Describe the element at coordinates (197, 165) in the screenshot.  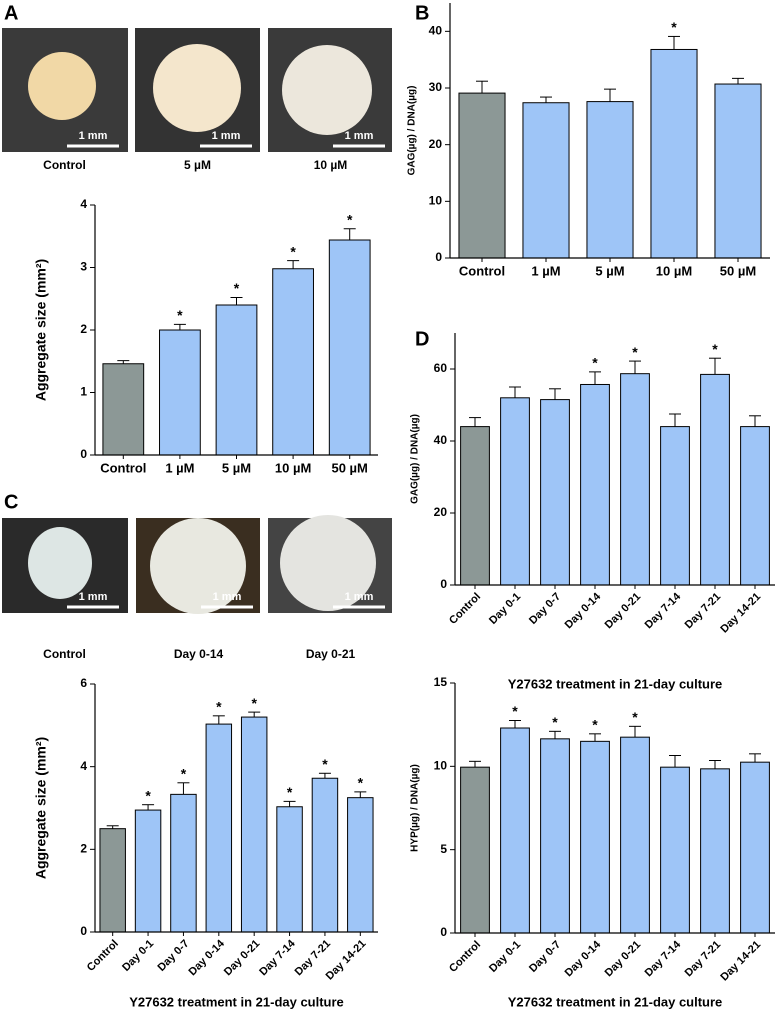
I see `photo-label: 5 µM` at that location.